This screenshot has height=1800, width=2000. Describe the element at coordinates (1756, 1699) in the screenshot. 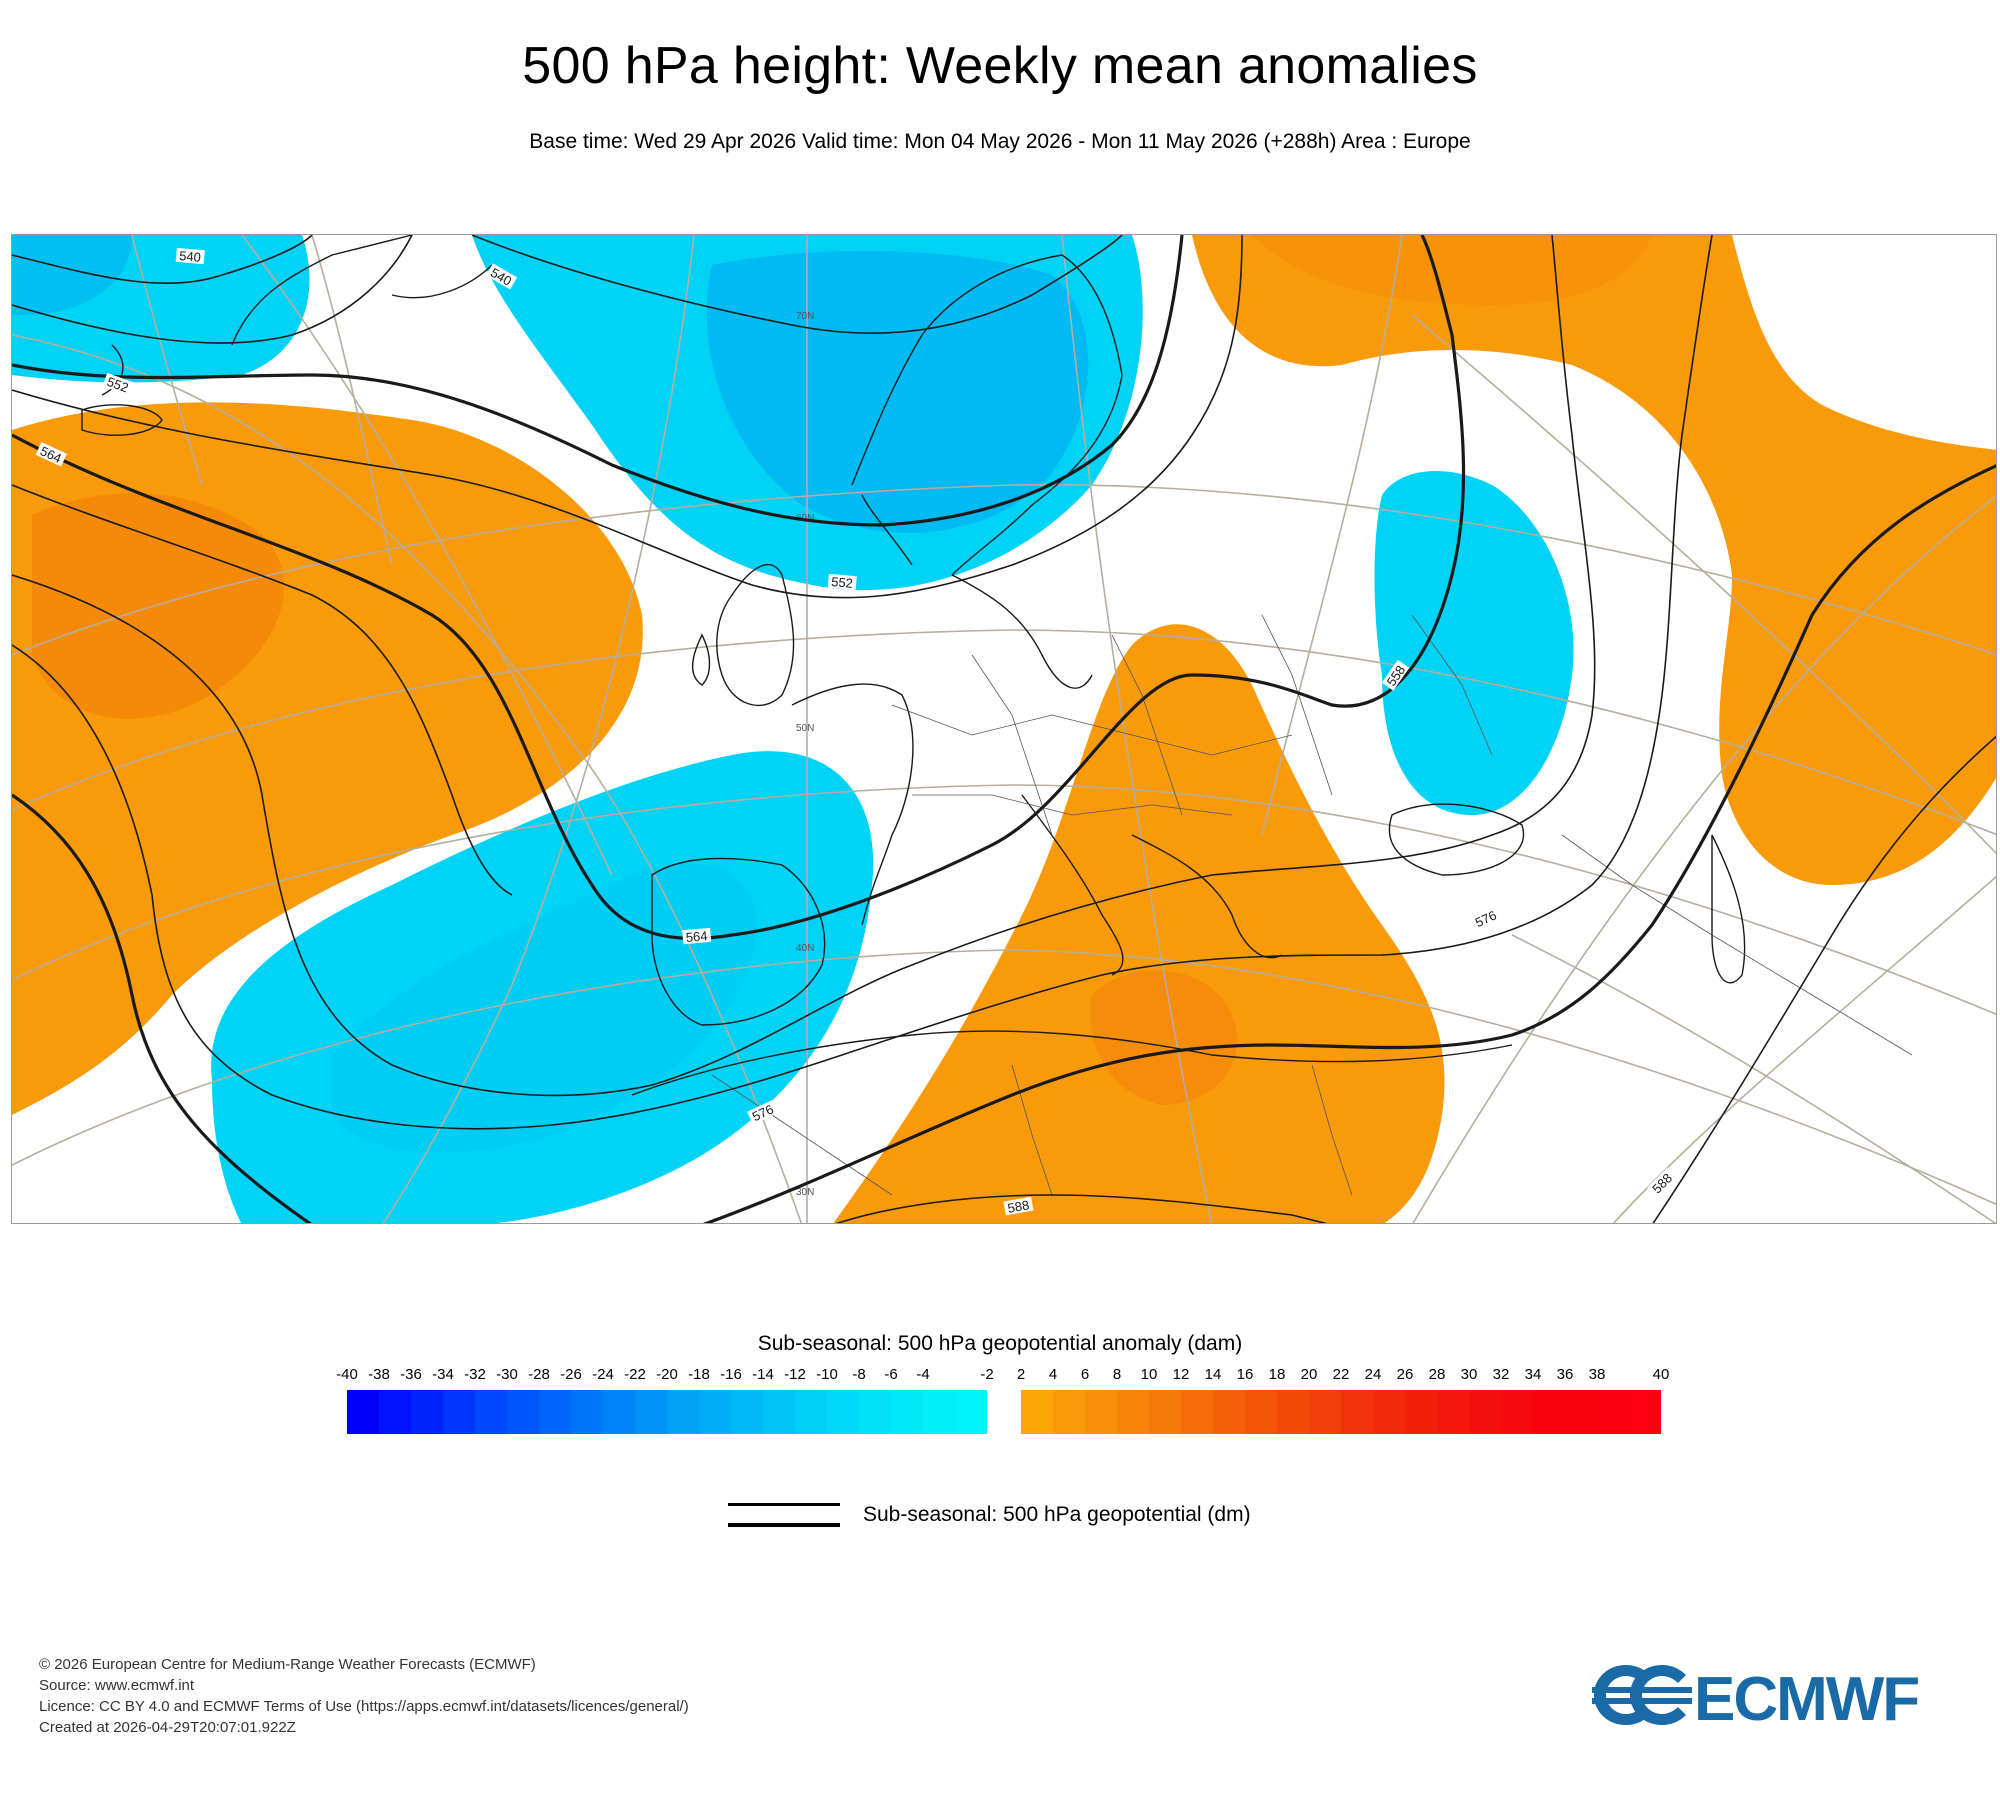

I see `ecmwf-logo-mark: ECMWF` at that location.